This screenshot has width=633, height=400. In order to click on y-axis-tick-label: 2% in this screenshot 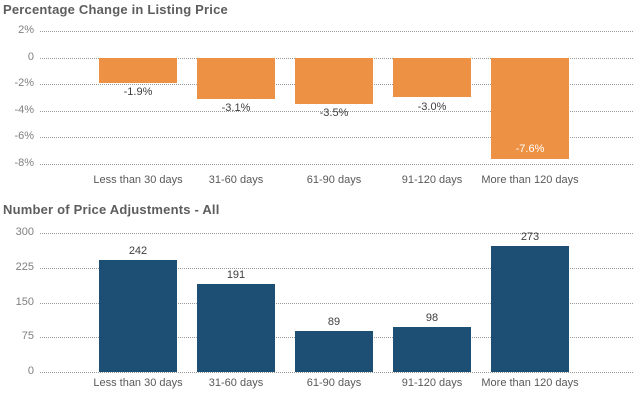, I will do `click(26, 30)`.